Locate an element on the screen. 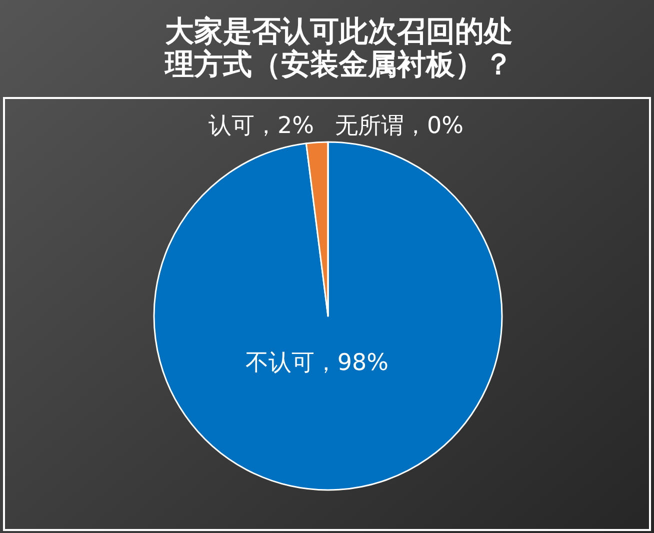  slice-label: 不认可，98% is located at coordinates (317, 363).